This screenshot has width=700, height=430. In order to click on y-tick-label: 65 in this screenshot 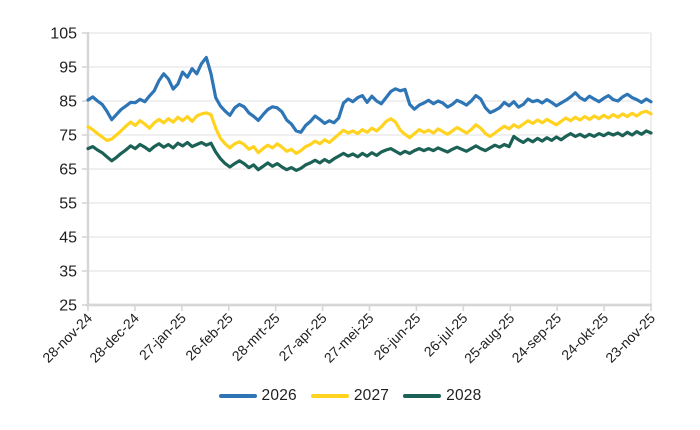, I will do `click(68, 170)`.